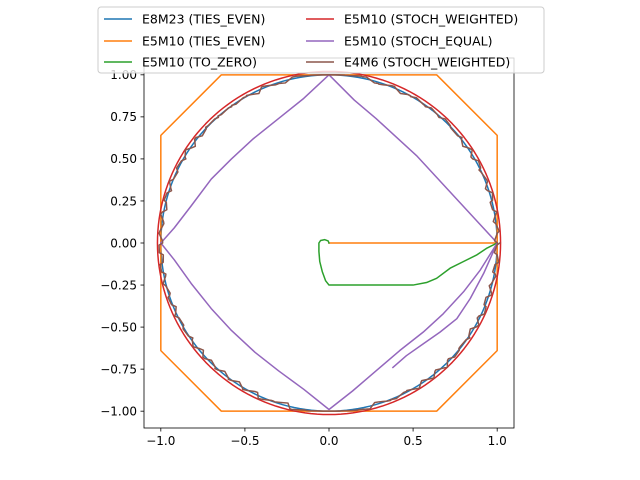  I want to click on x-tick-label: 1.0, so click(497, 441).